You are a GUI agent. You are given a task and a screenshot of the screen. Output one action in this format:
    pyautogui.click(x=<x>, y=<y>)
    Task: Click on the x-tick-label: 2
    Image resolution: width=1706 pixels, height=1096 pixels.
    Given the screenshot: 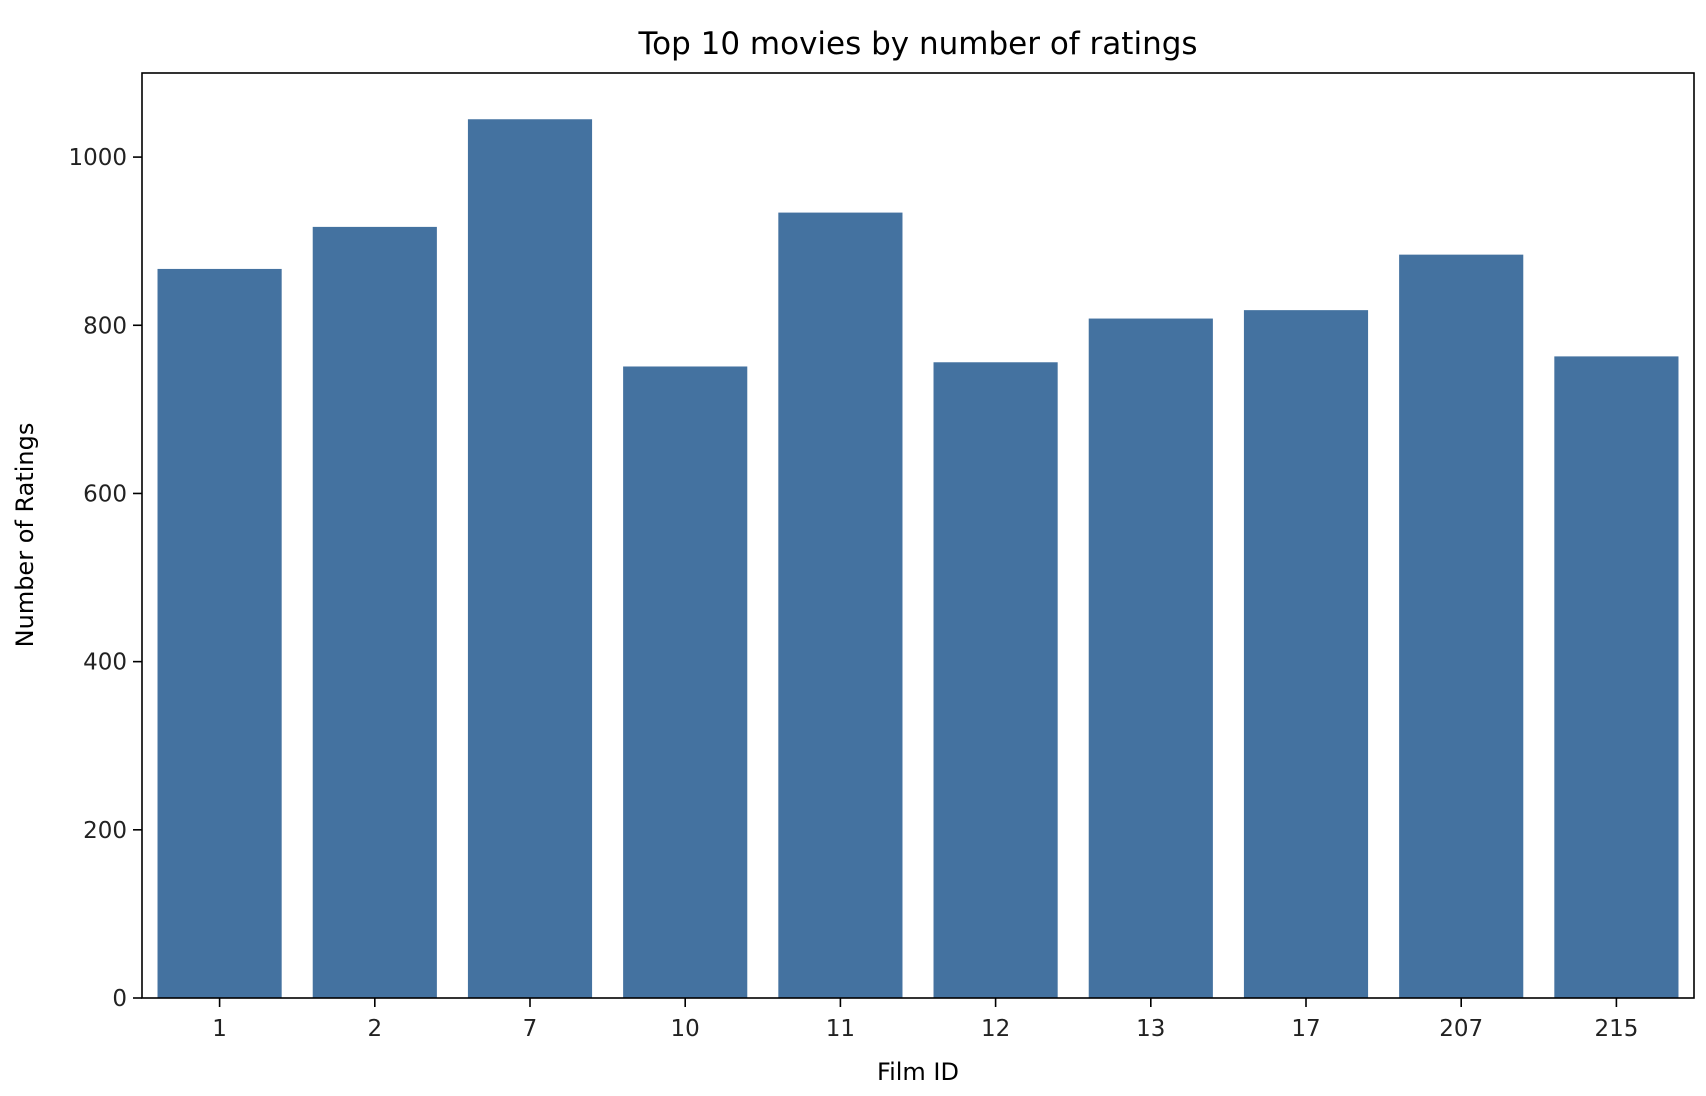 What is the action you would take?
    pyautogui.click(x=374, y=1029)
    